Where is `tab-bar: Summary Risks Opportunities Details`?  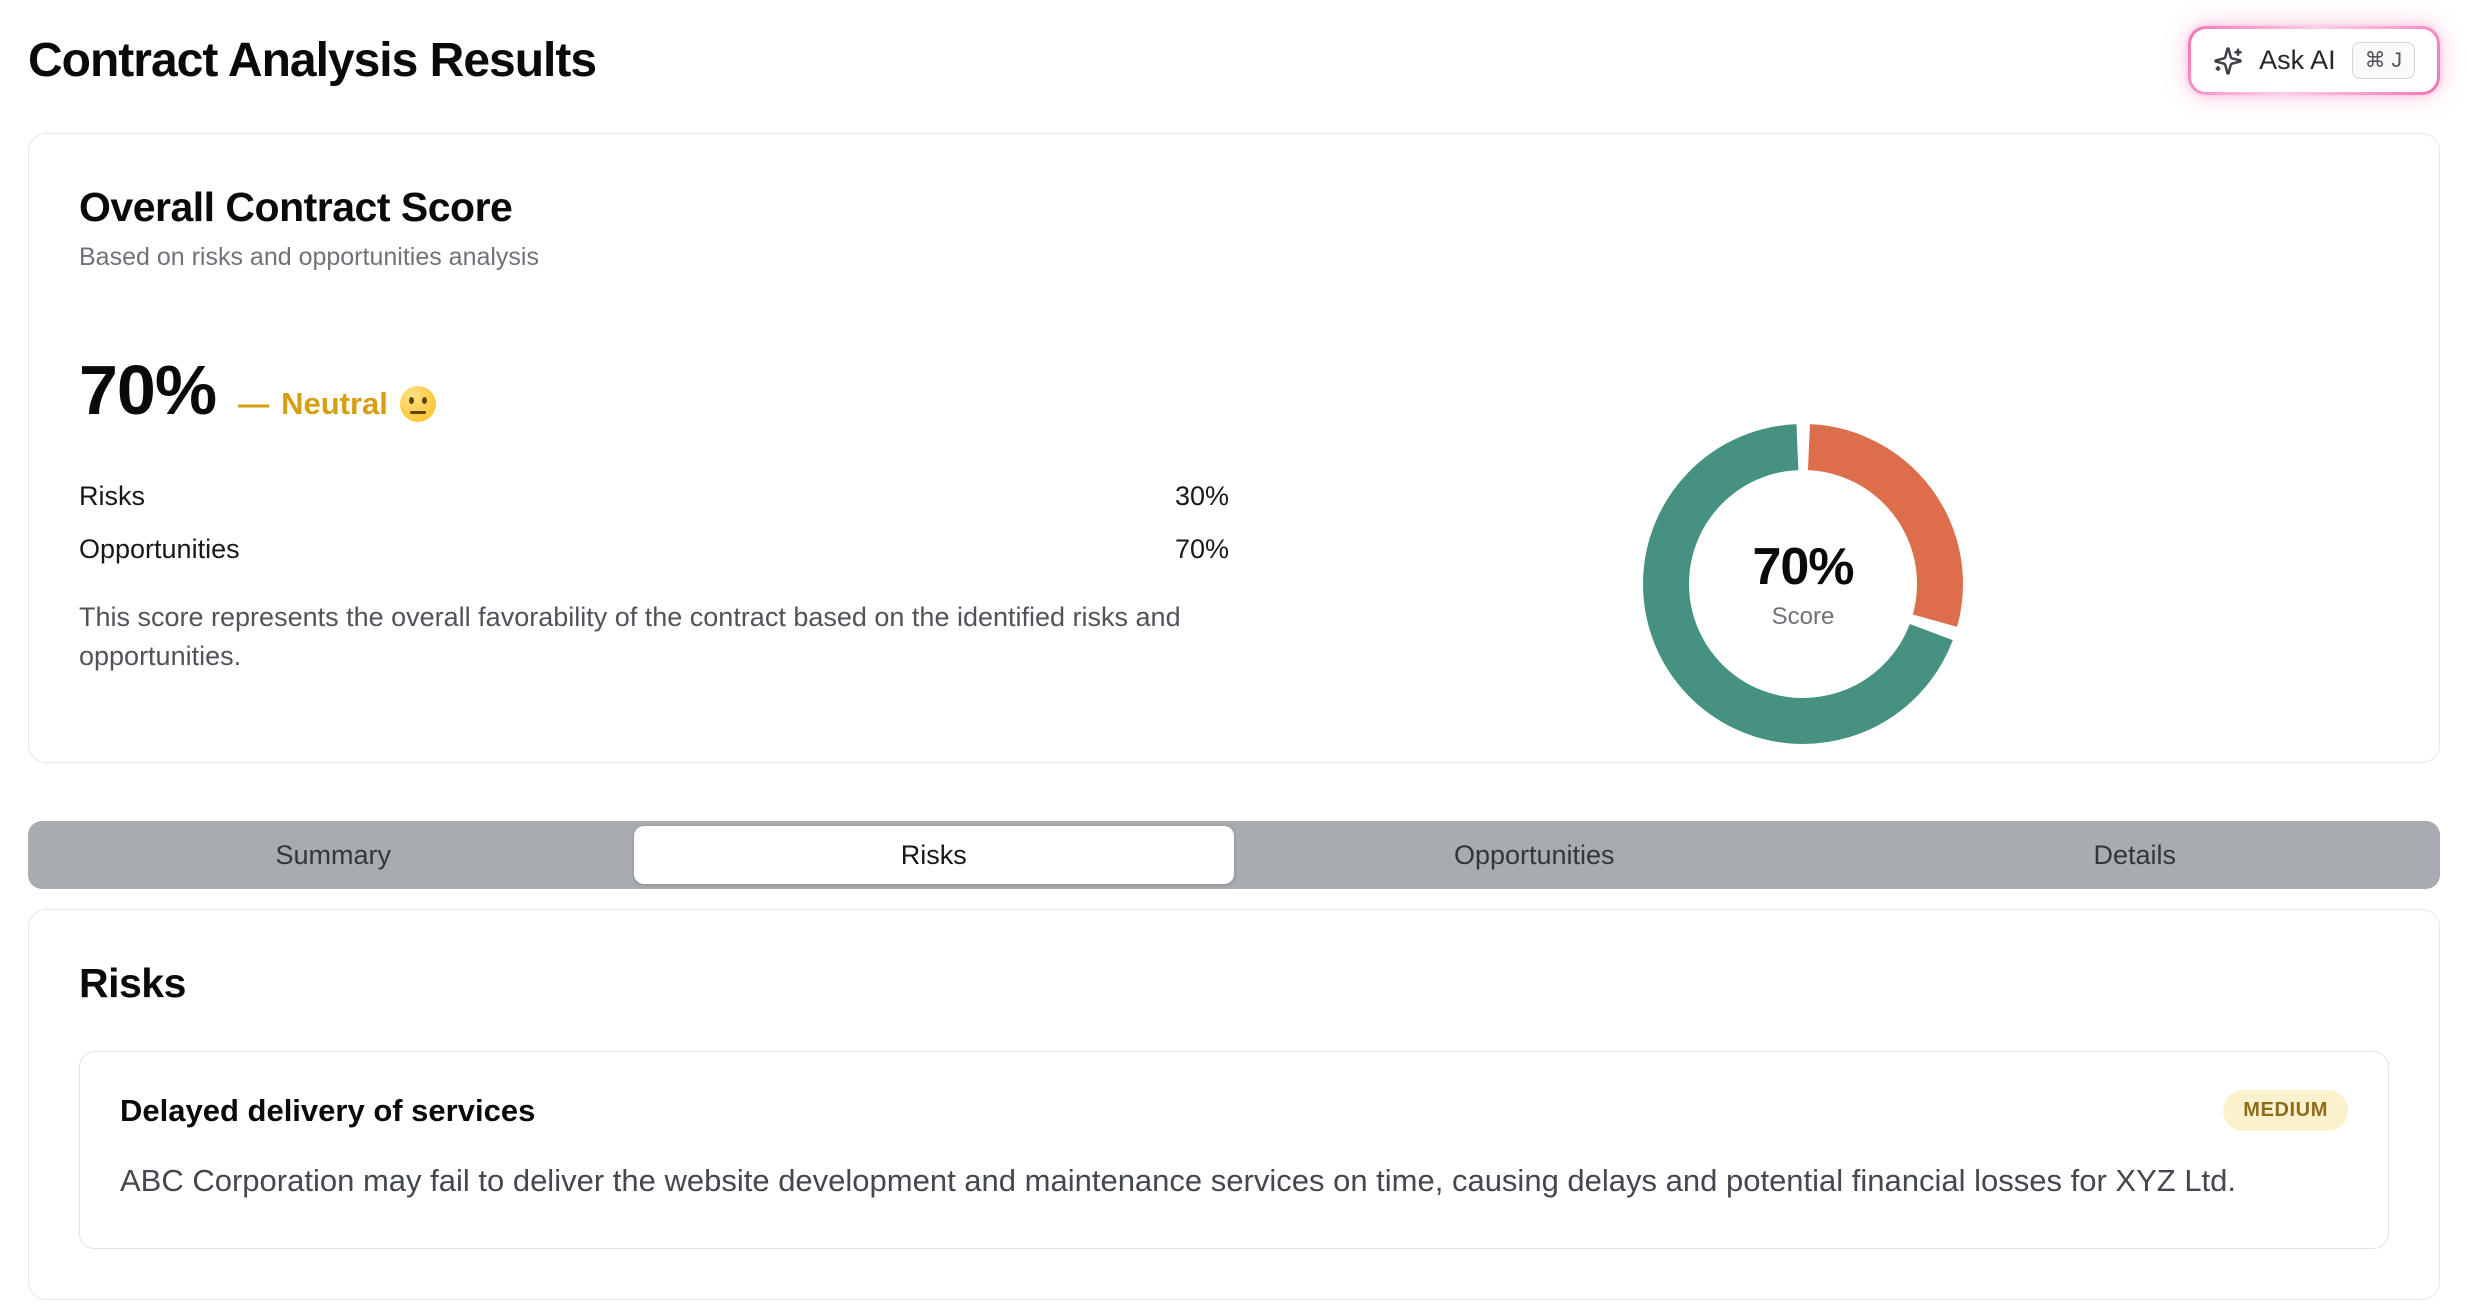
tab-bar: Summary Risks Opportunities Details is located at coordinates (1234, 855).